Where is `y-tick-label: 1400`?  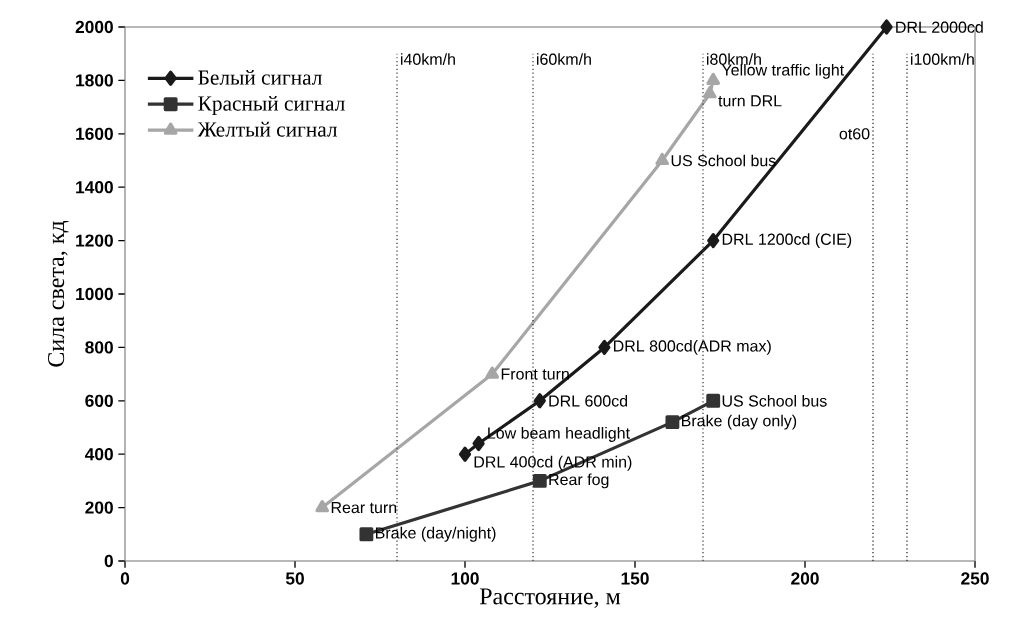 y-tick-label: 1400 is located at coordinates (94, 187).